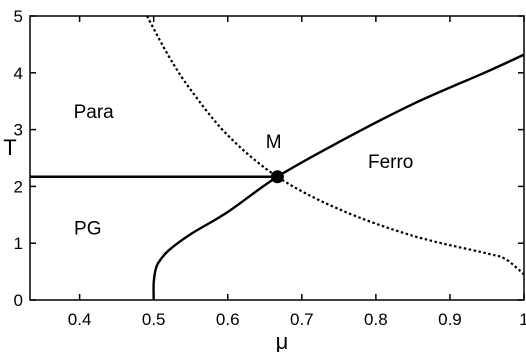  I want to click on x-tick-label: 0.4, so click(80, 319).